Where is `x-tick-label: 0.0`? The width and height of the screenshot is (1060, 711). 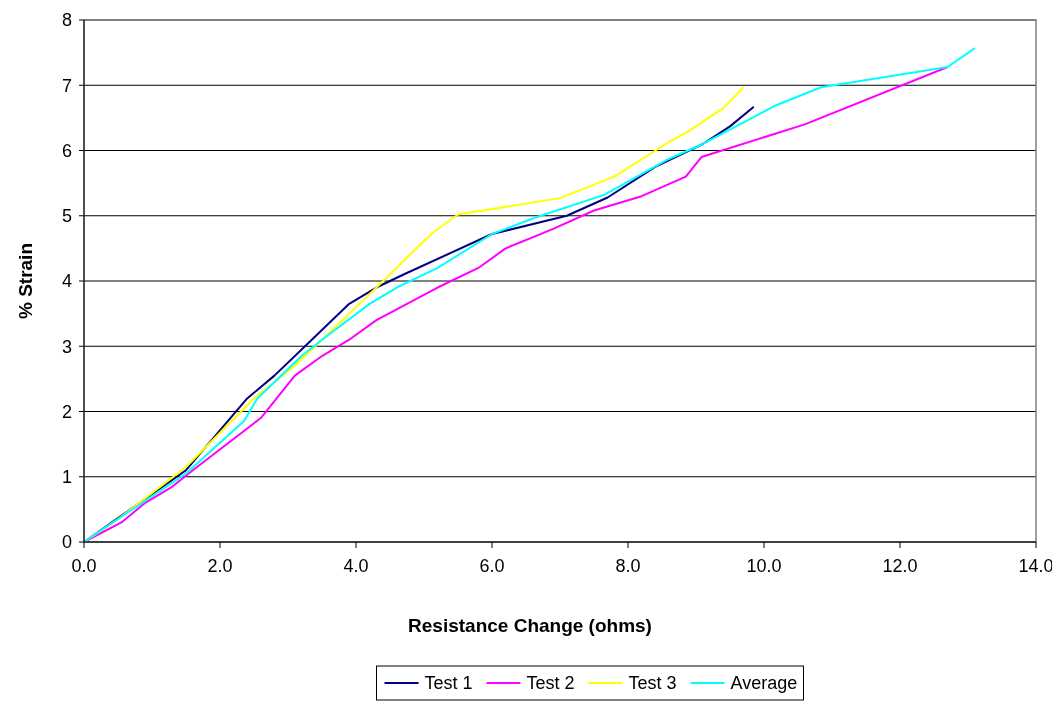 x-tick-label: 0.0 is located at coordinates (84, 566).